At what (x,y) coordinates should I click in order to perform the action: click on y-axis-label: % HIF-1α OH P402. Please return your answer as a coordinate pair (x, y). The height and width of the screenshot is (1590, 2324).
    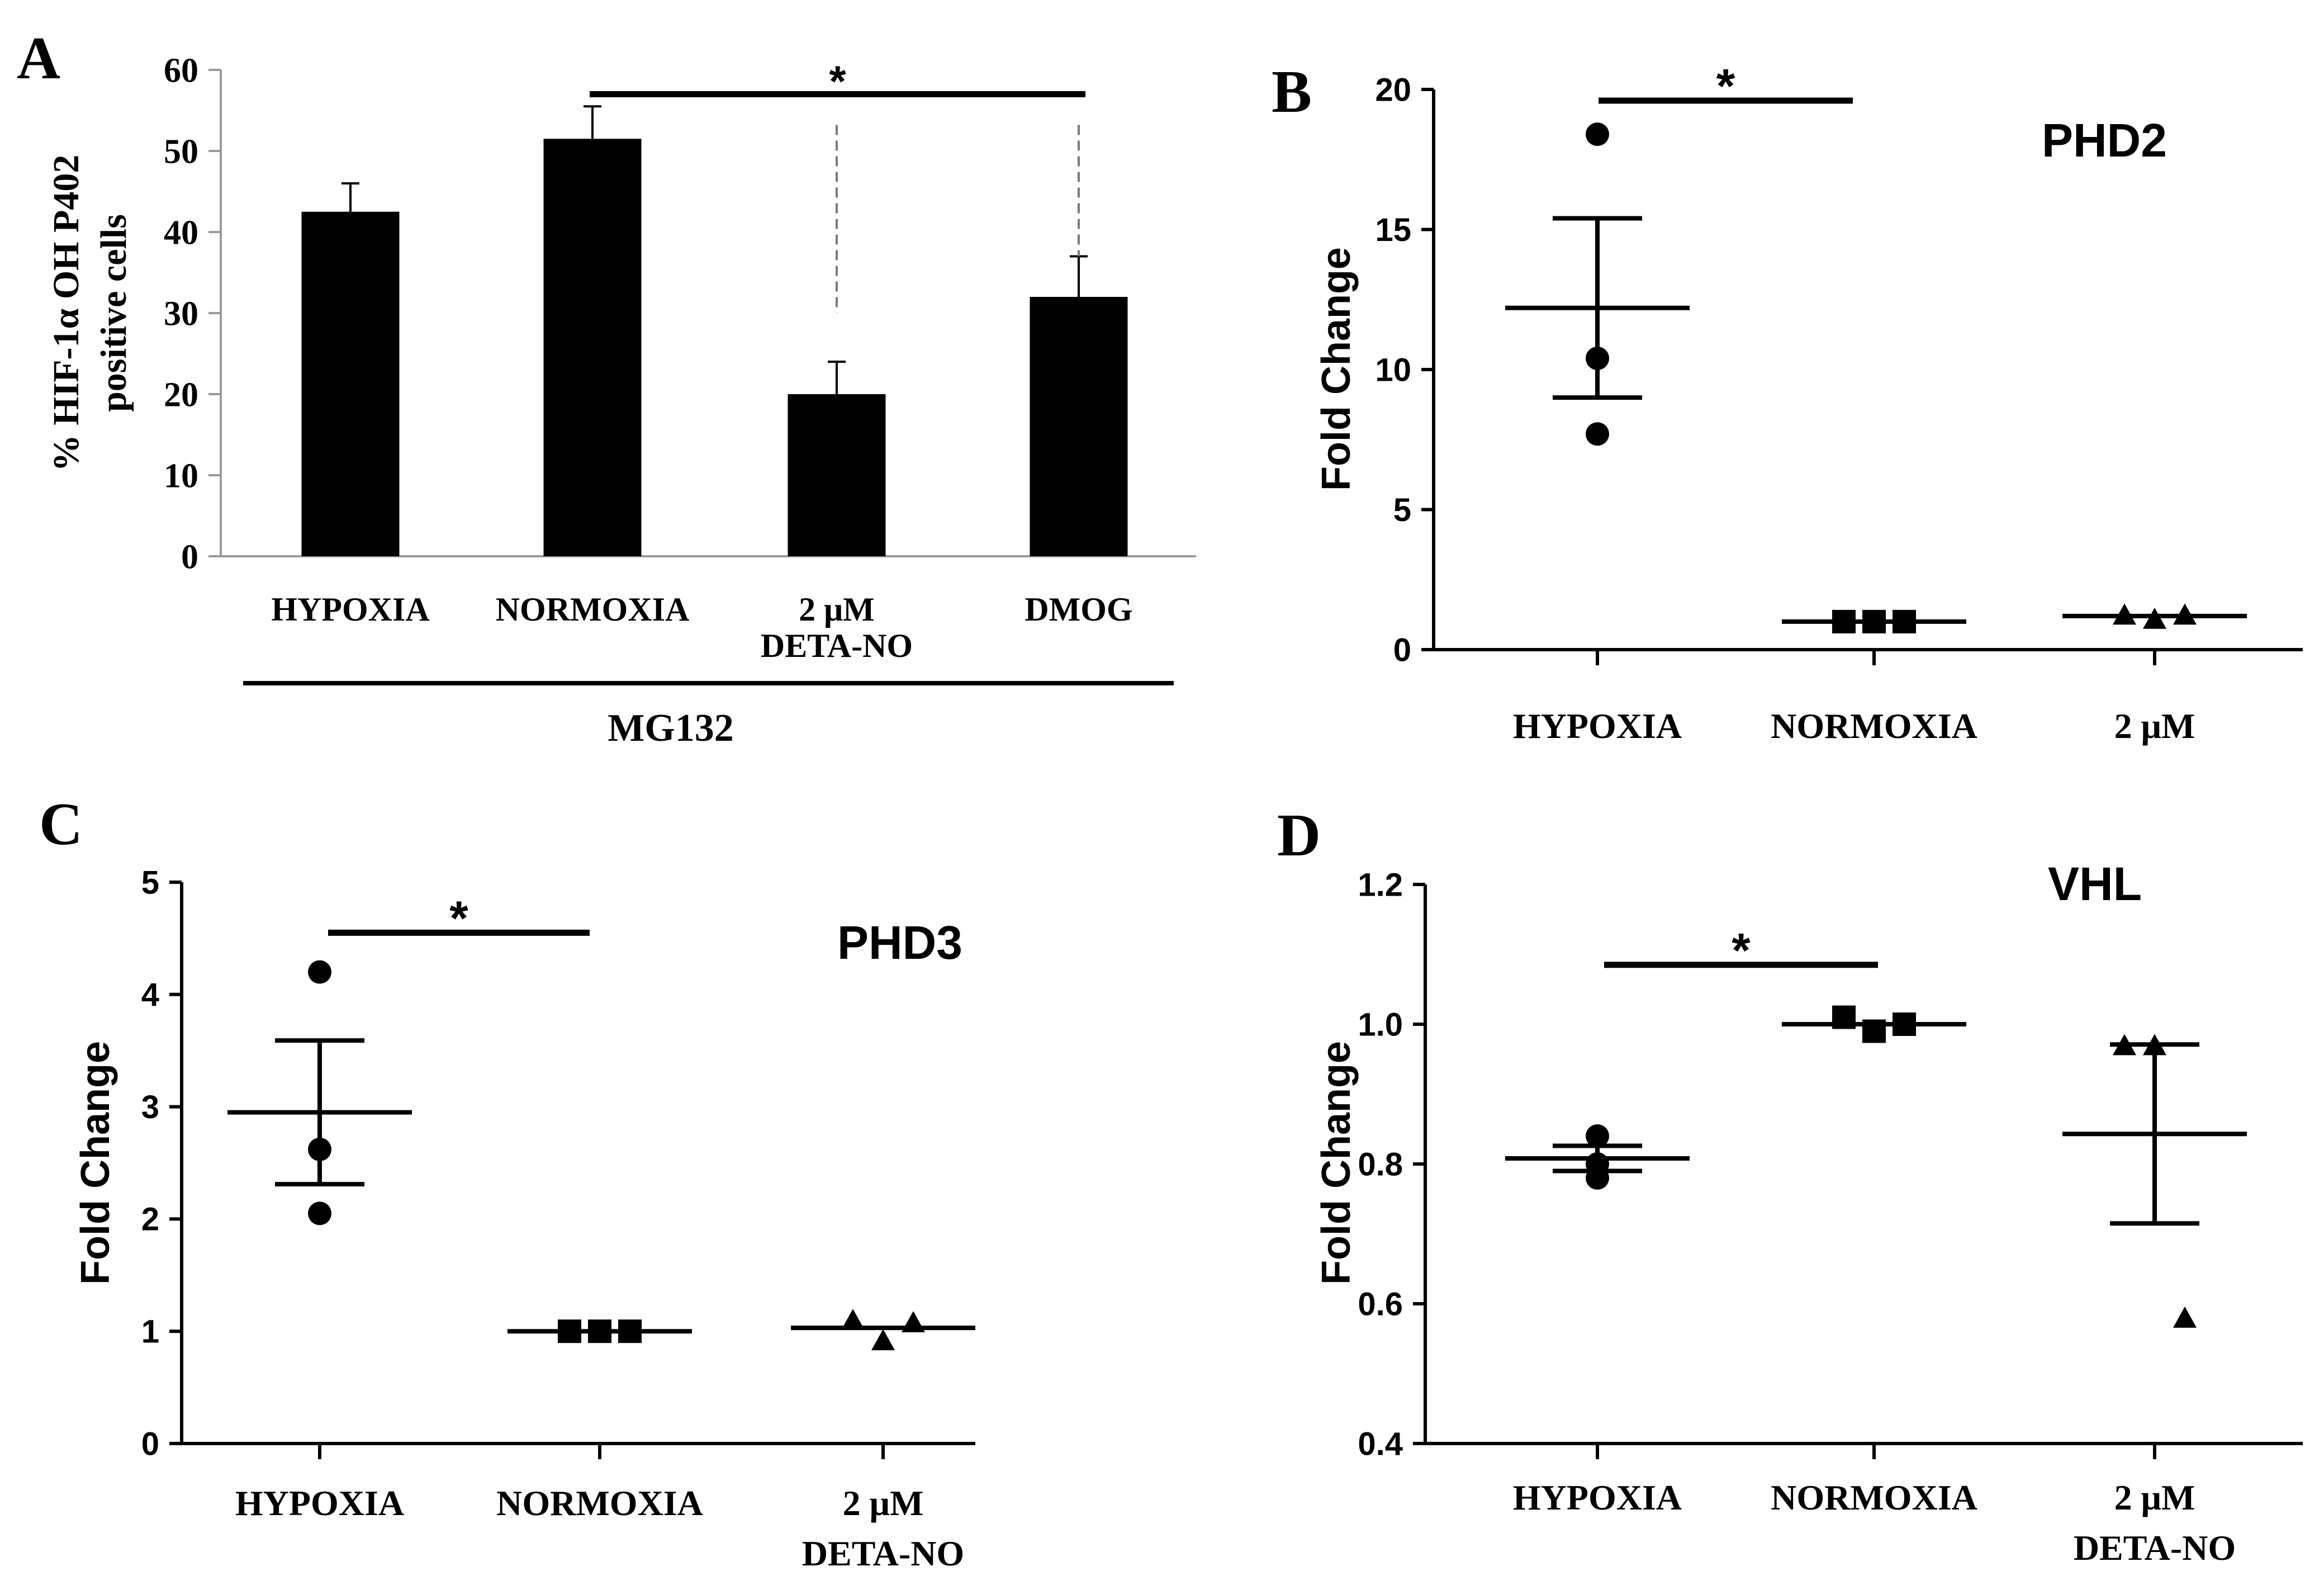
    Looking at the image, I should click on (66, 313).